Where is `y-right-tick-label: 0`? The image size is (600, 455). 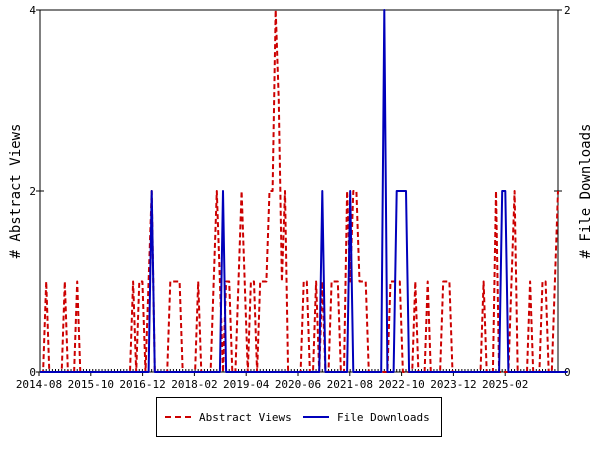
y-right-tick-label: 0 is located at coordinates (567, 372).